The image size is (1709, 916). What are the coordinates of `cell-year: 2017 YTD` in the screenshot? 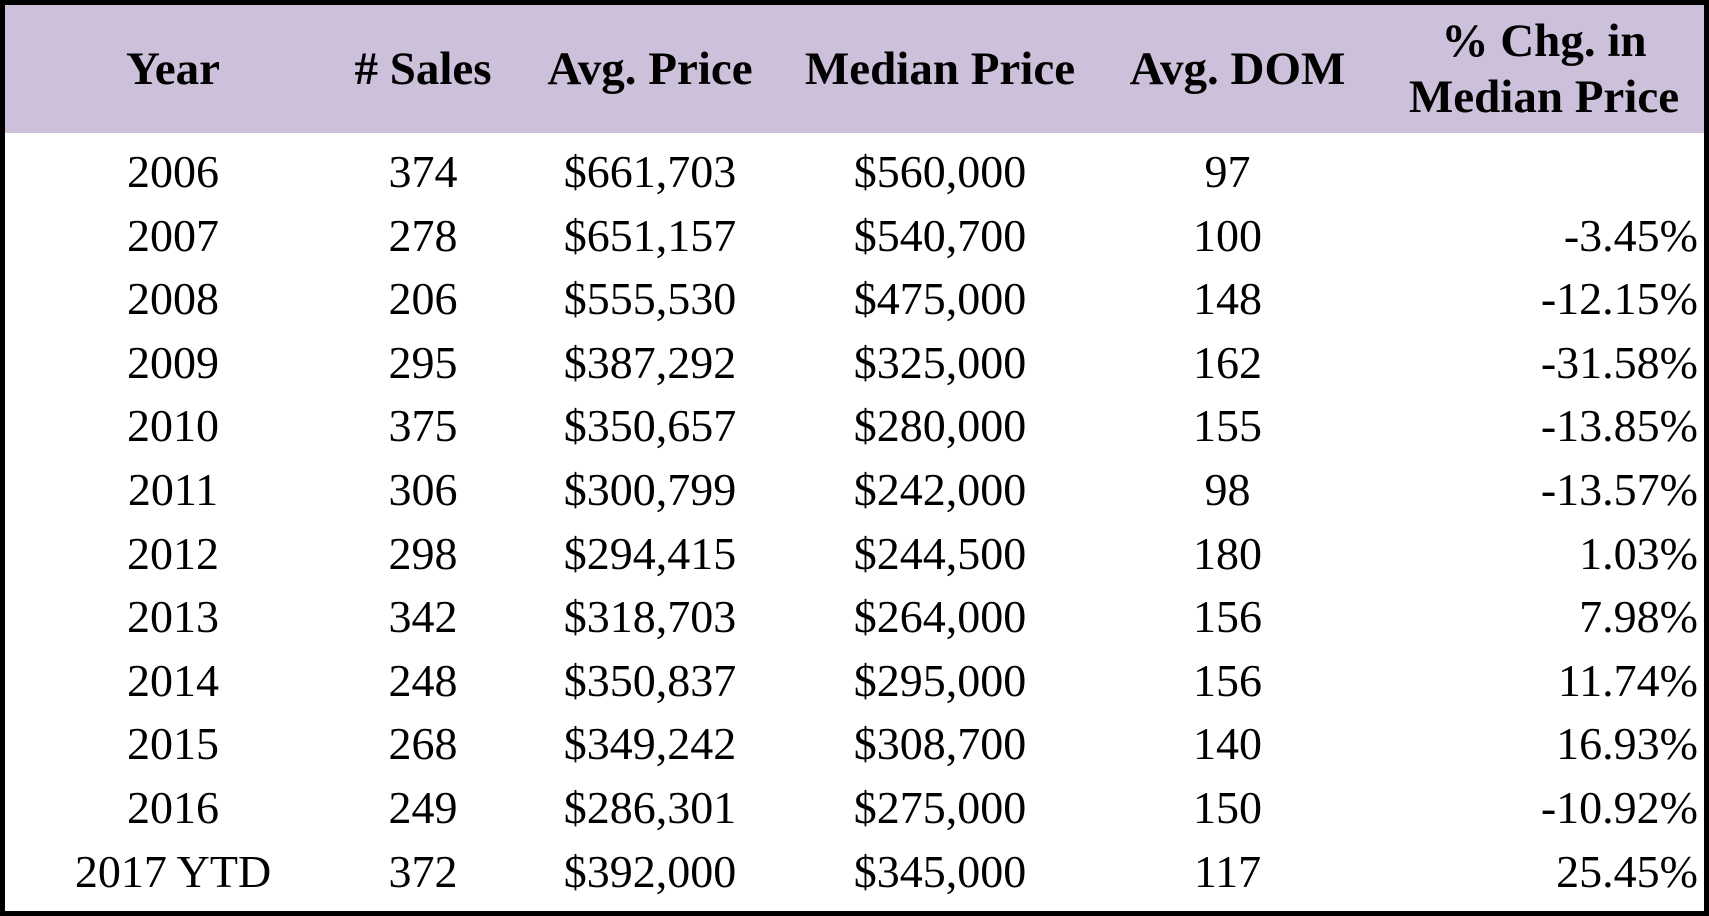 It's located at (173, 871).